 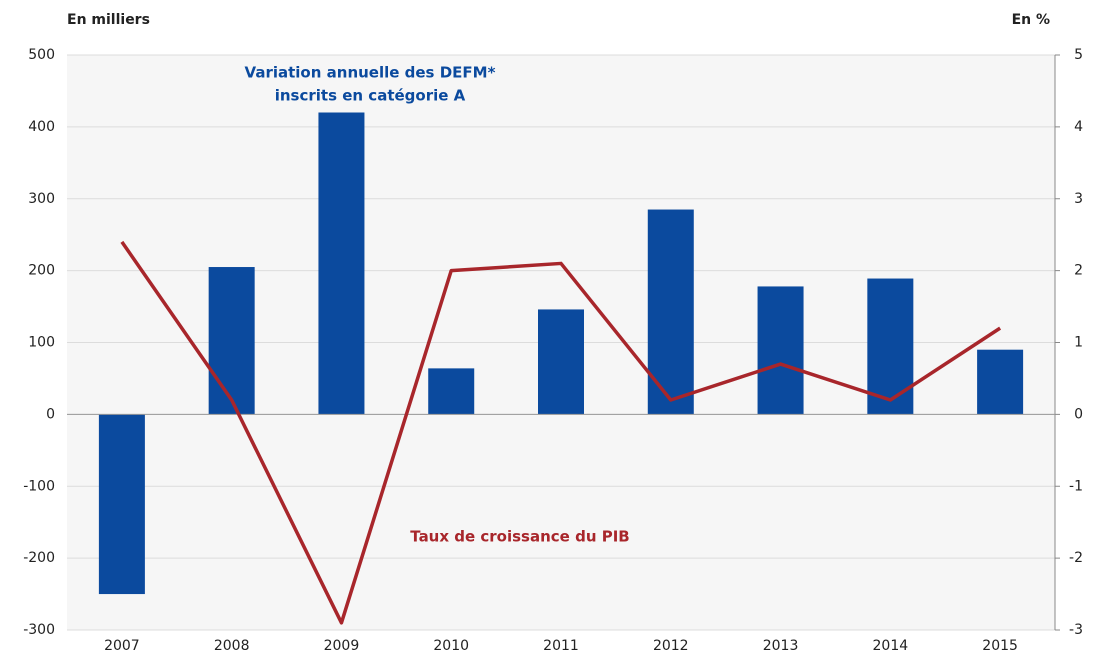 What do you see at coordinates (108, 20) in the screenshot?
I see `y-axis-unit: En milliers` at bounding box center [108, 20].